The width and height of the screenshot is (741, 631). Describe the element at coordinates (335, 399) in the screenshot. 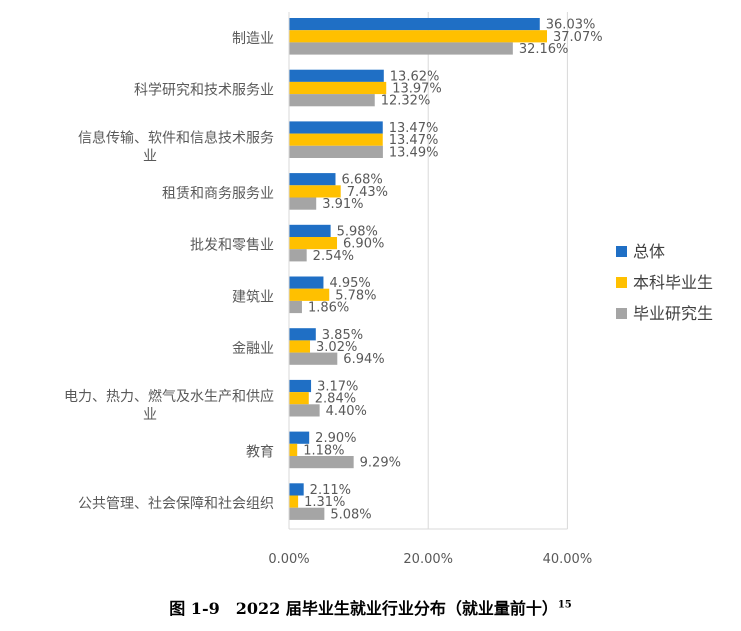

I see `data-label: 2.84%` at that location.